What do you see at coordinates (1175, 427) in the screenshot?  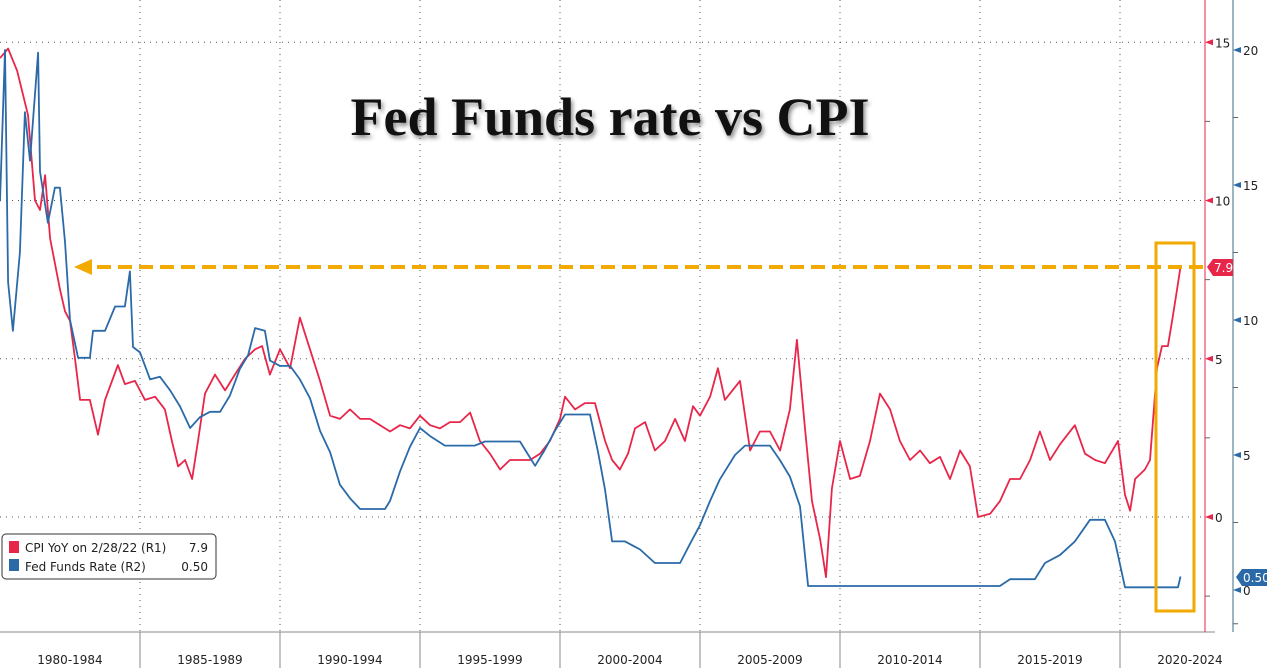 I see `highlight-box` at bounding box center [1175, 427].